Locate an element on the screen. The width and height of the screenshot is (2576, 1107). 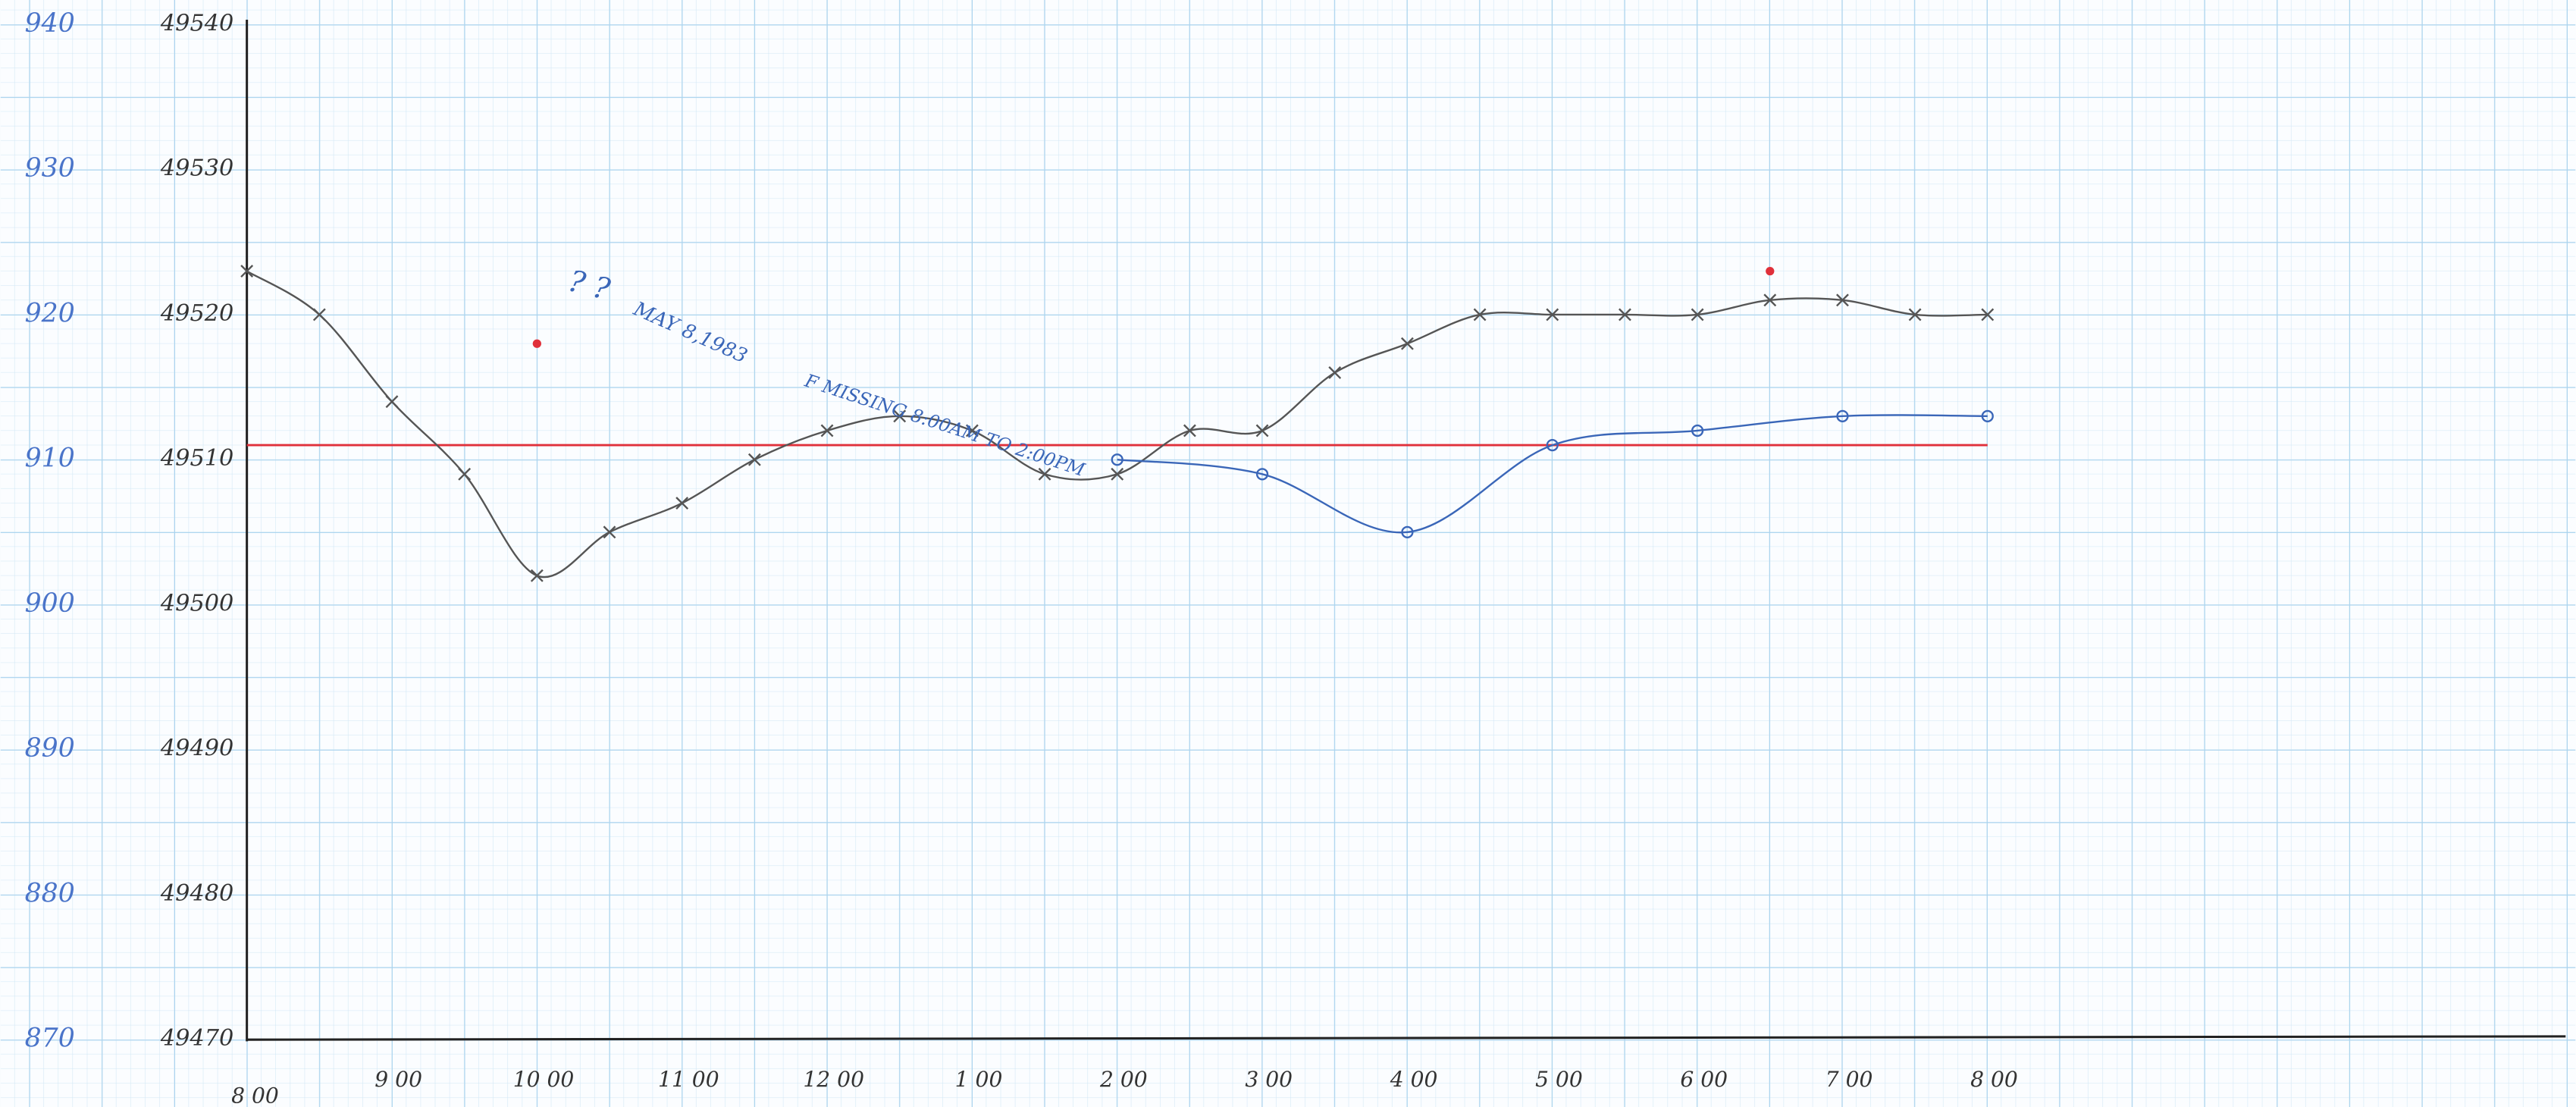
series-line is located at coordinates (1552, 474).